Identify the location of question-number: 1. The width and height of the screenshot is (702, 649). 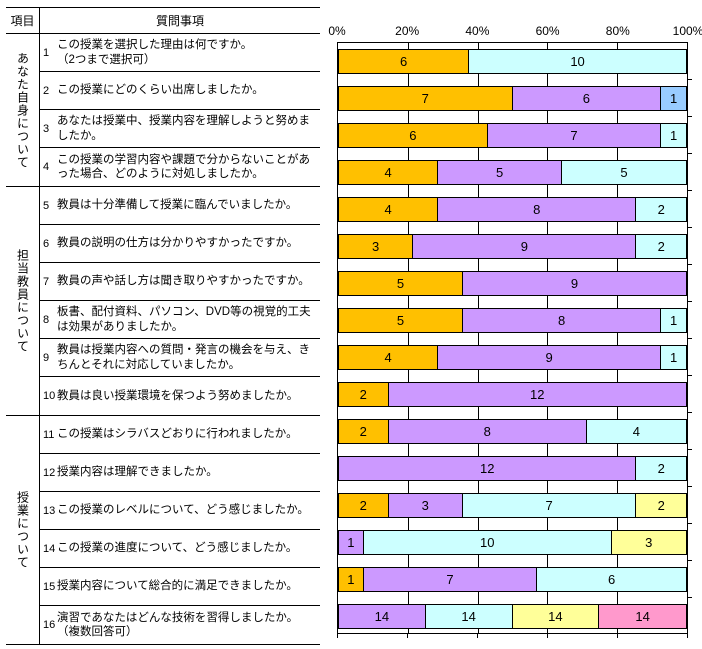
(46, 52).